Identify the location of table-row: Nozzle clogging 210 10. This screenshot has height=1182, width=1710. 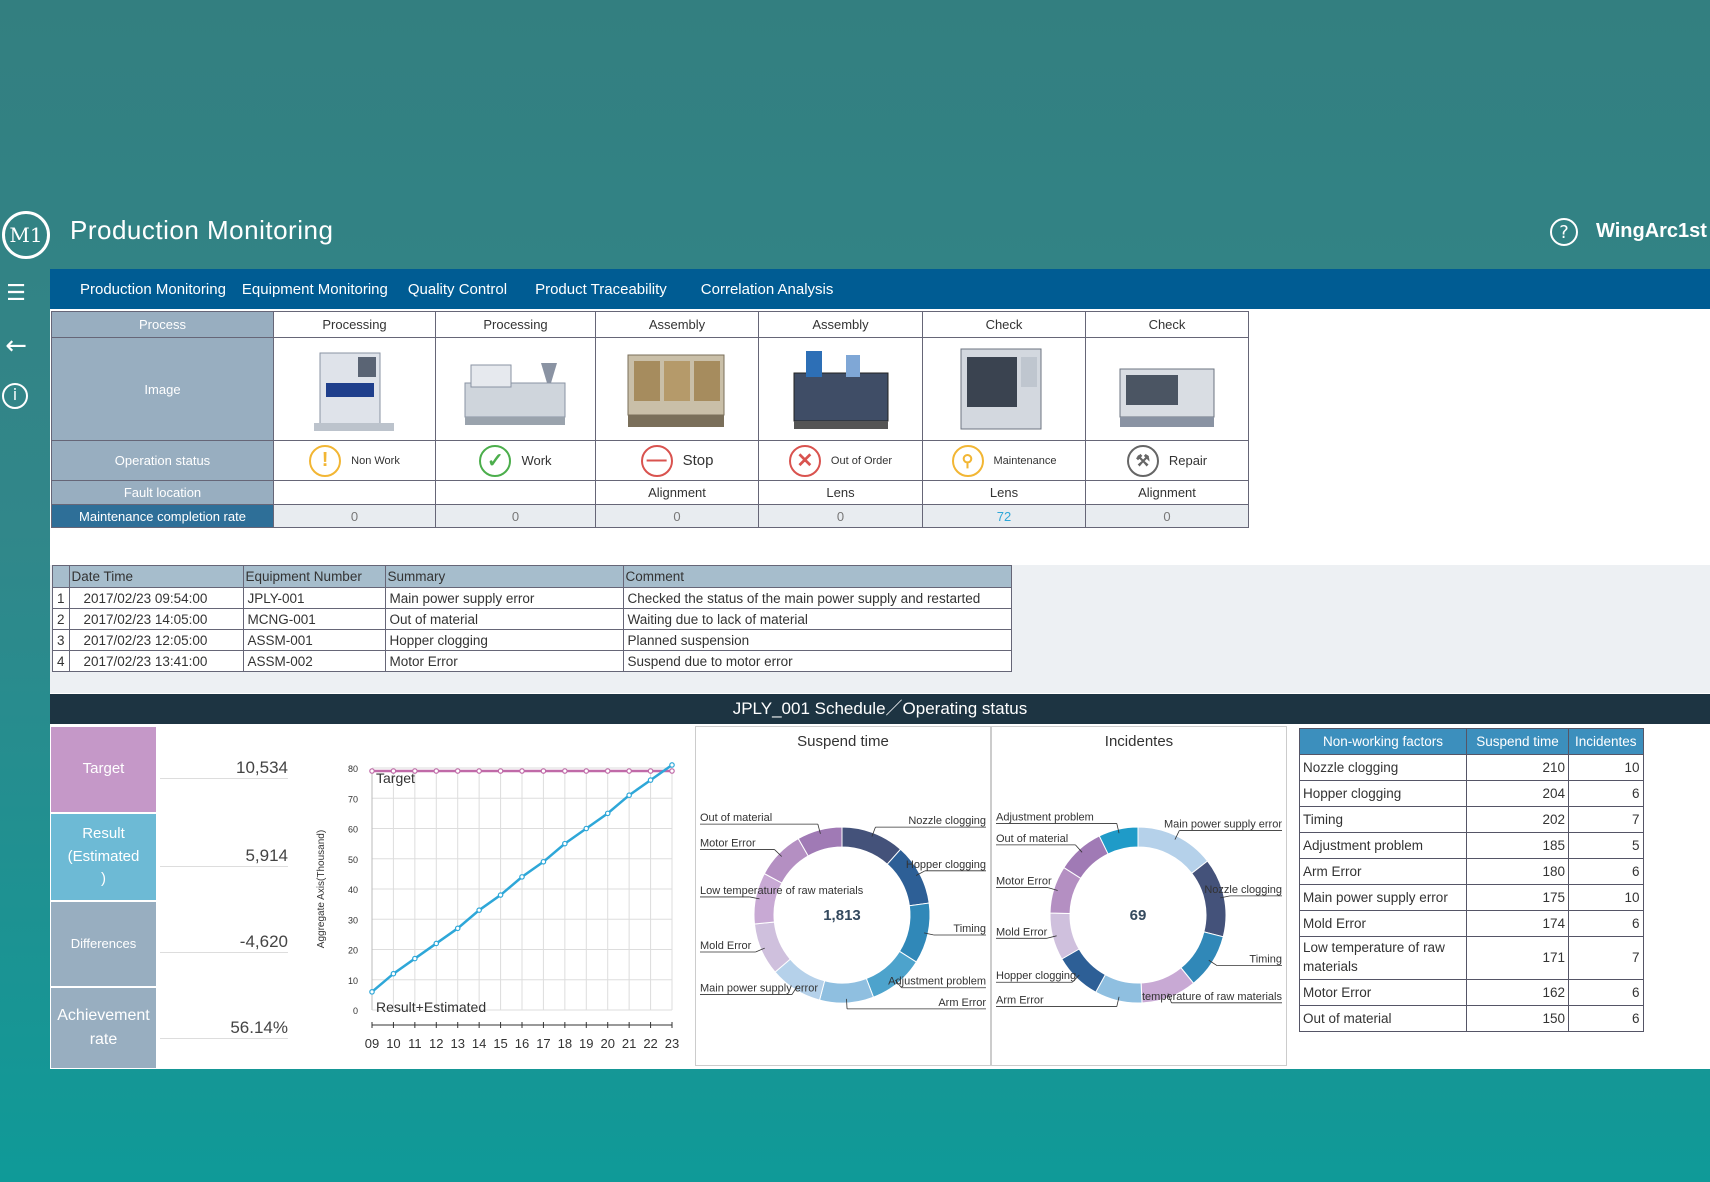
(1471, 767).